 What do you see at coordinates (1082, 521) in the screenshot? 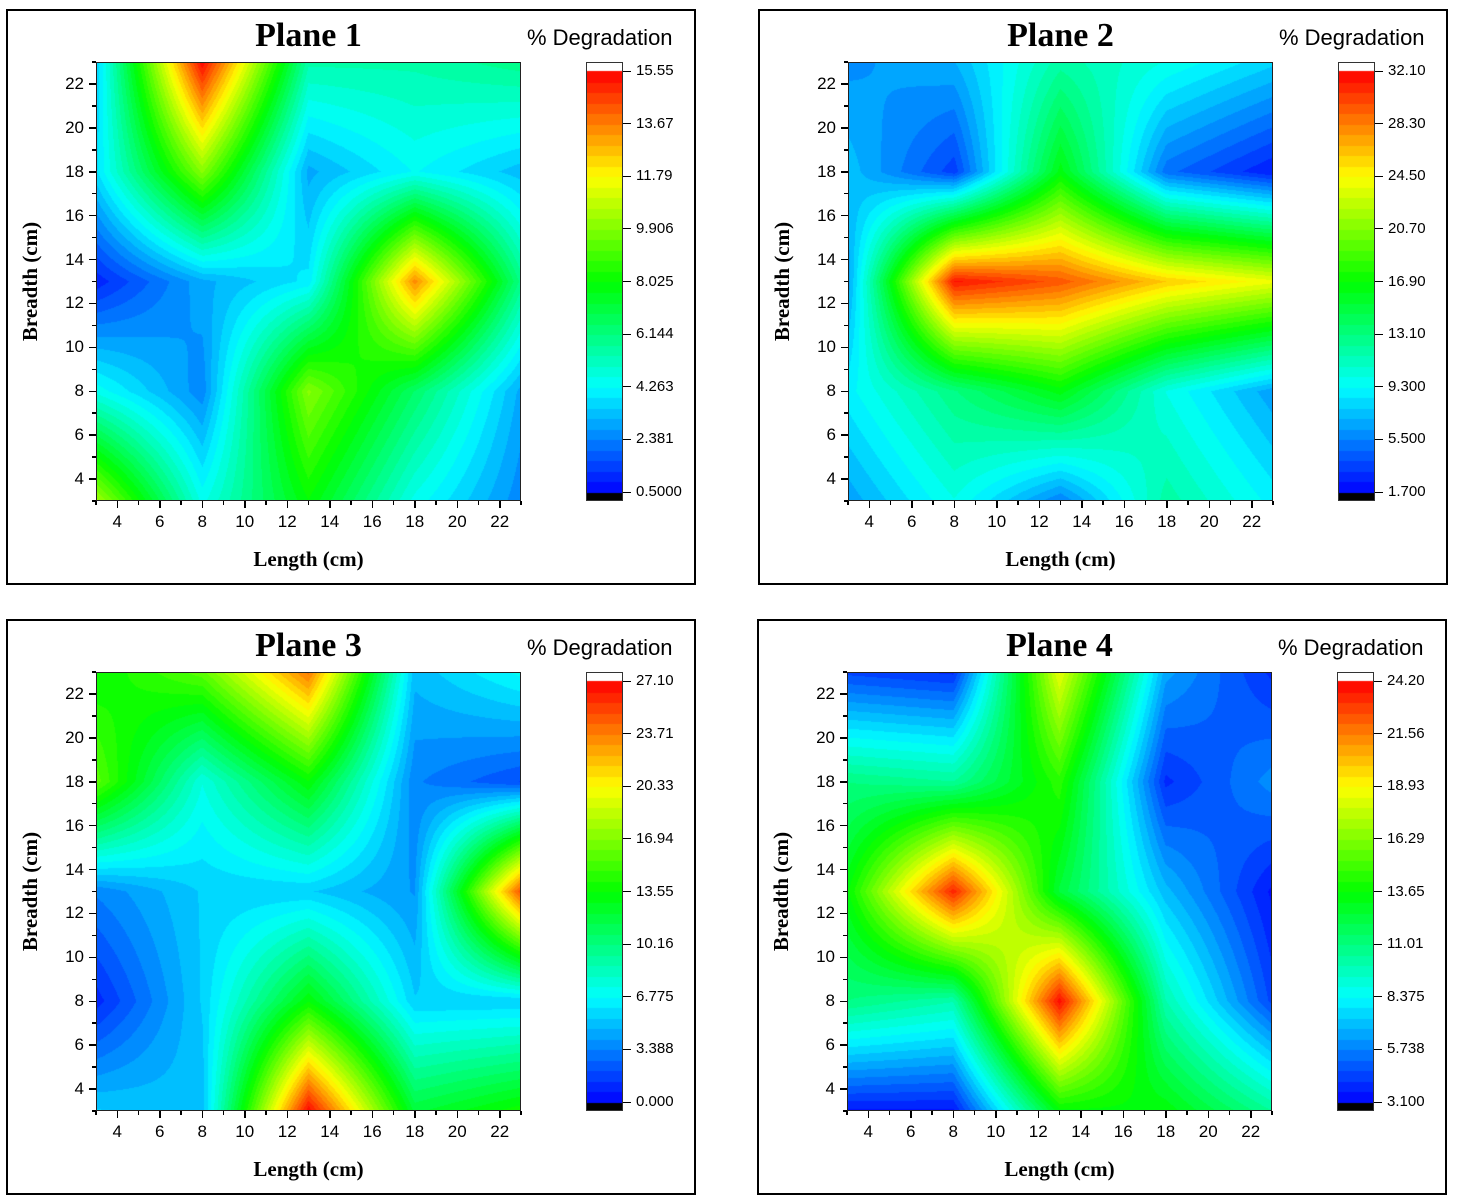
I see `x-tick-label: 14` at bounding box center [1082, 521].